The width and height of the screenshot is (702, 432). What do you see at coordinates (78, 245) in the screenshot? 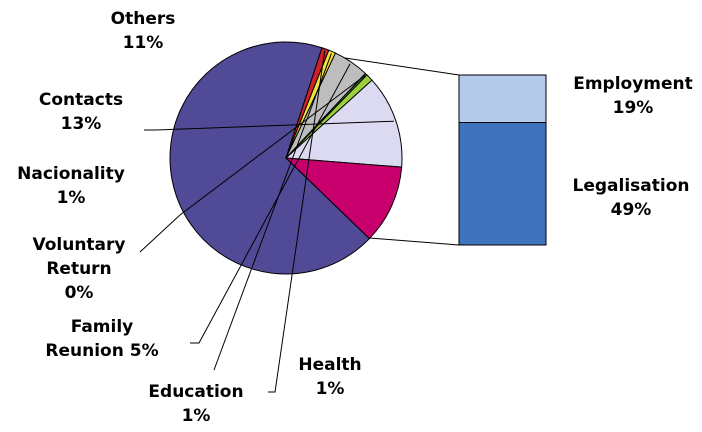
I see `data-label-voluntary-line: Voluntary` at bounding box center [78, 245].